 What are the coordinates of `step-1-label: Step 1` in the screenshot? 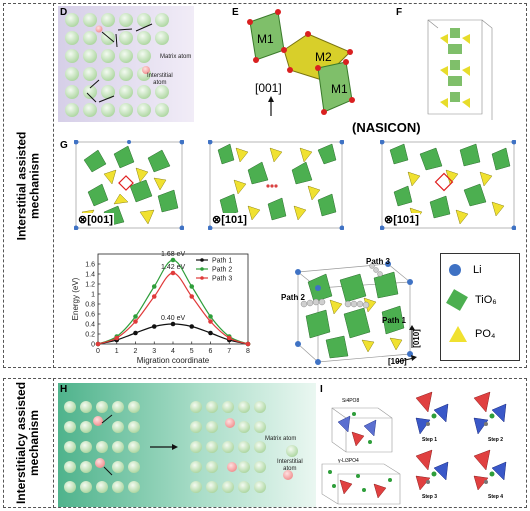 It's located at (430, 440).